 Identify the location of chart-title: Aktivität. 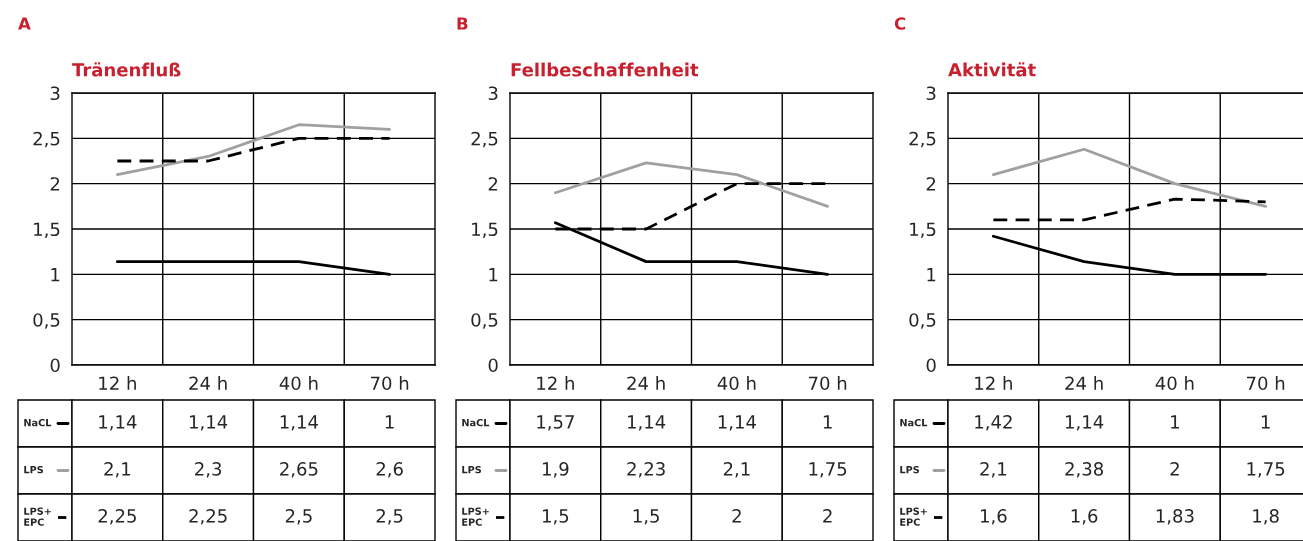
(992, 69).